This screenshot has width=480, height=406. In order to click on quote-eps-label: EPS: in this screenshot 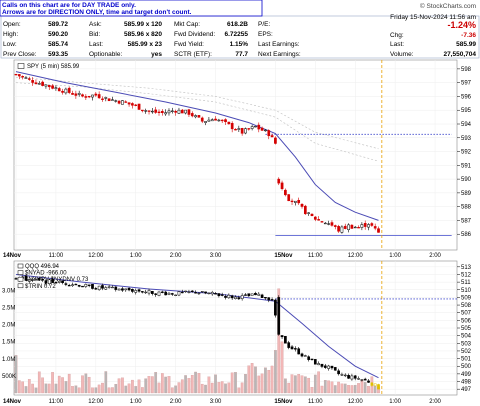, I will do `click(265, 34)`.